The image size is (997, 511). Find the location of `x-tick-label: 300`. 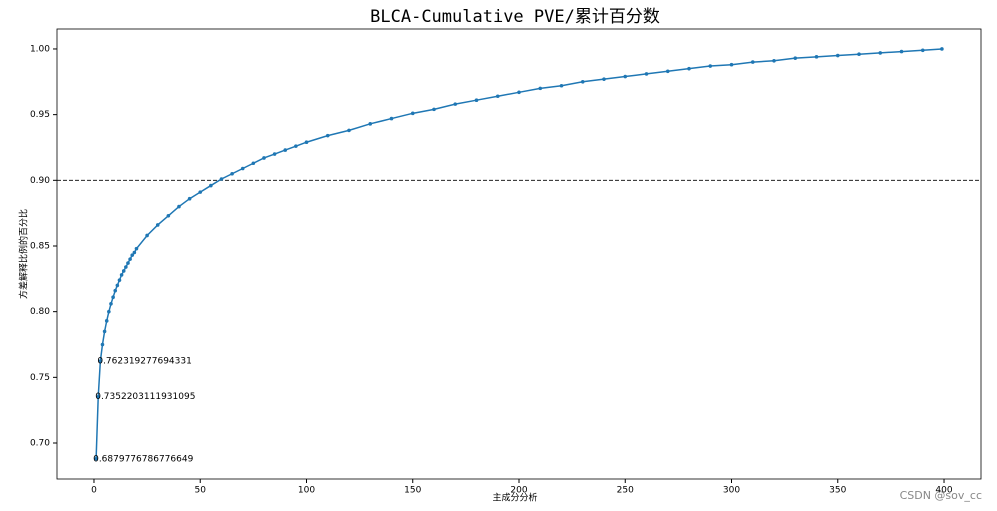

x-tick-label: 300 is located at coordinates (731, 491).